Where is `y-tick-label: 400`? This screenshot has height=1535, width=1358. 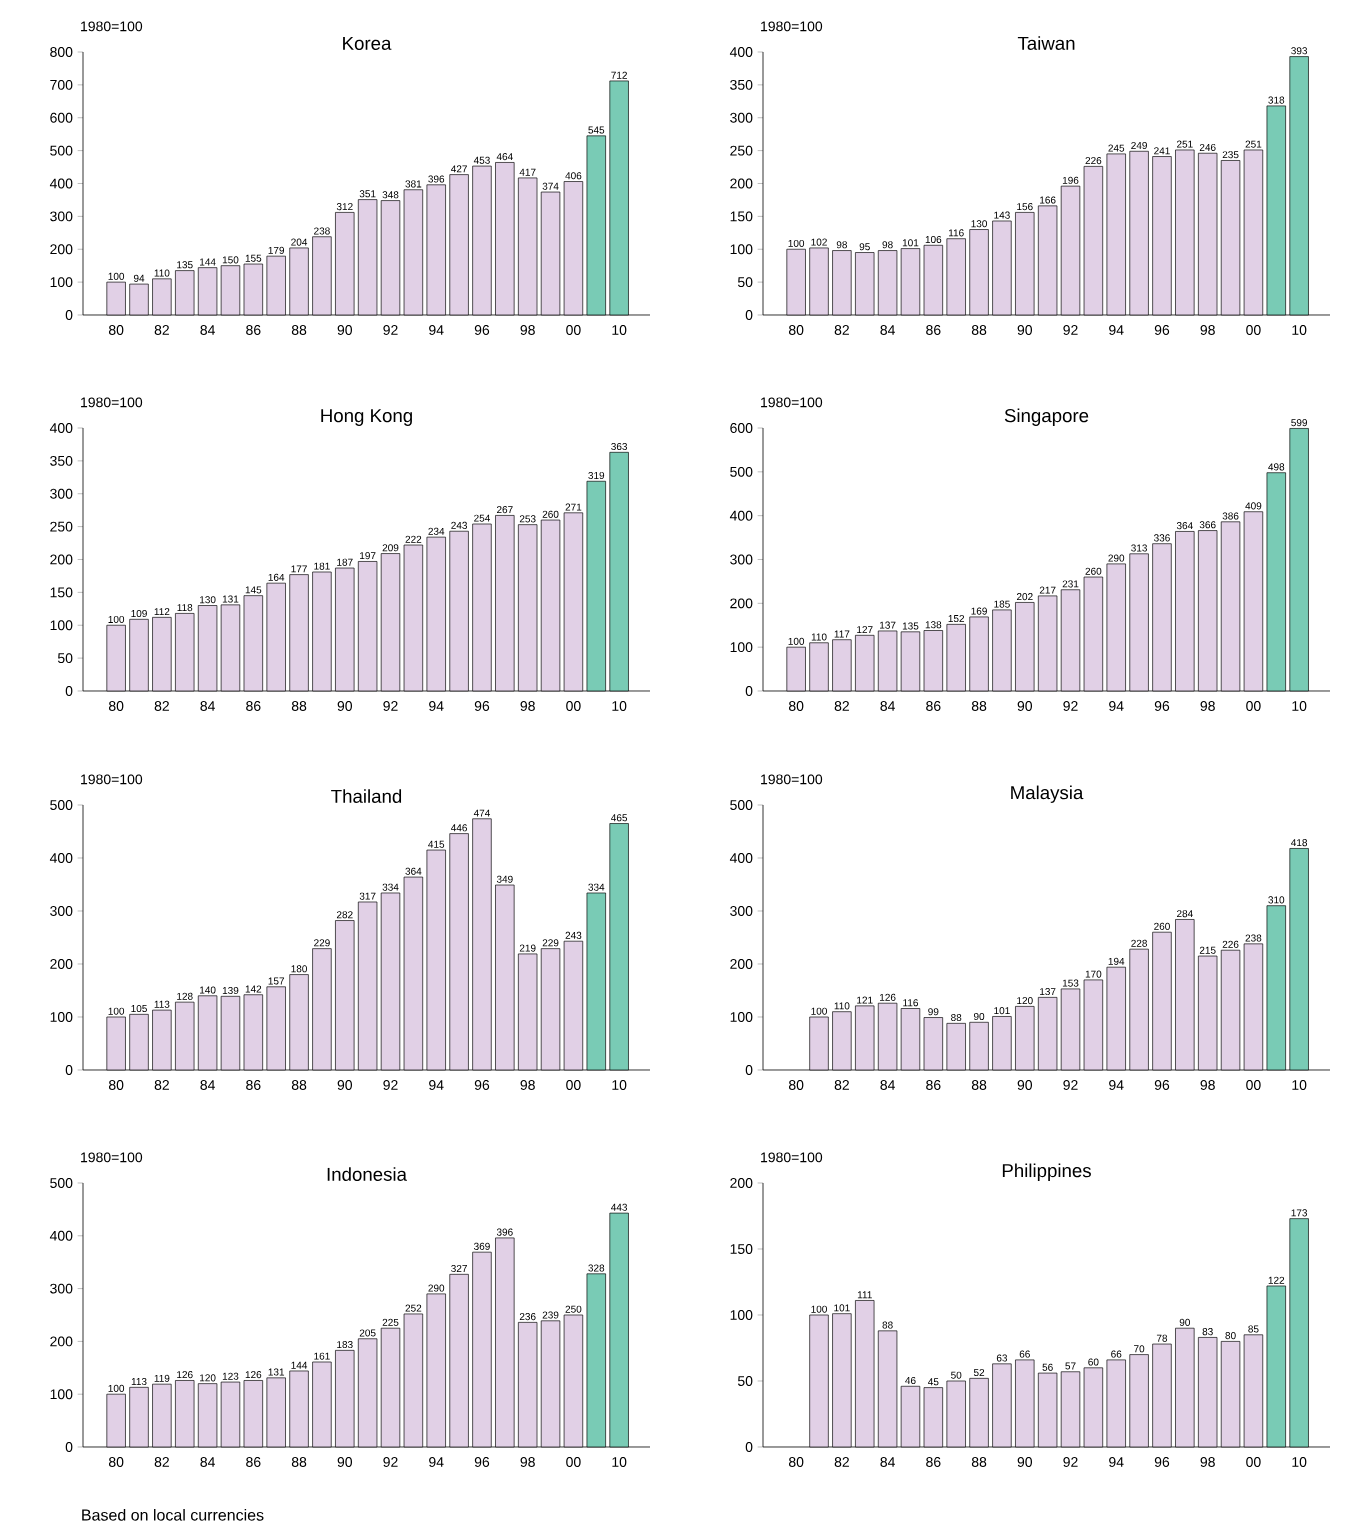
y-tick-label: 400 is located at coordinates (741, 52).